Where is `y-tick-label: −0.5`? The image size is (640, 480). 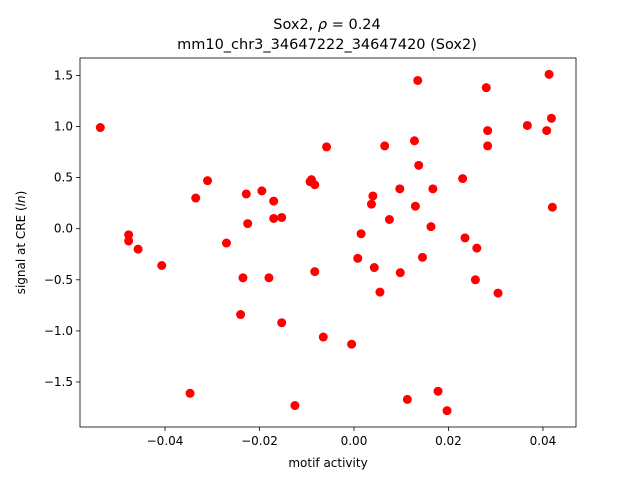 y-tick-label: −0.5 is located at coordinates (58, 280).